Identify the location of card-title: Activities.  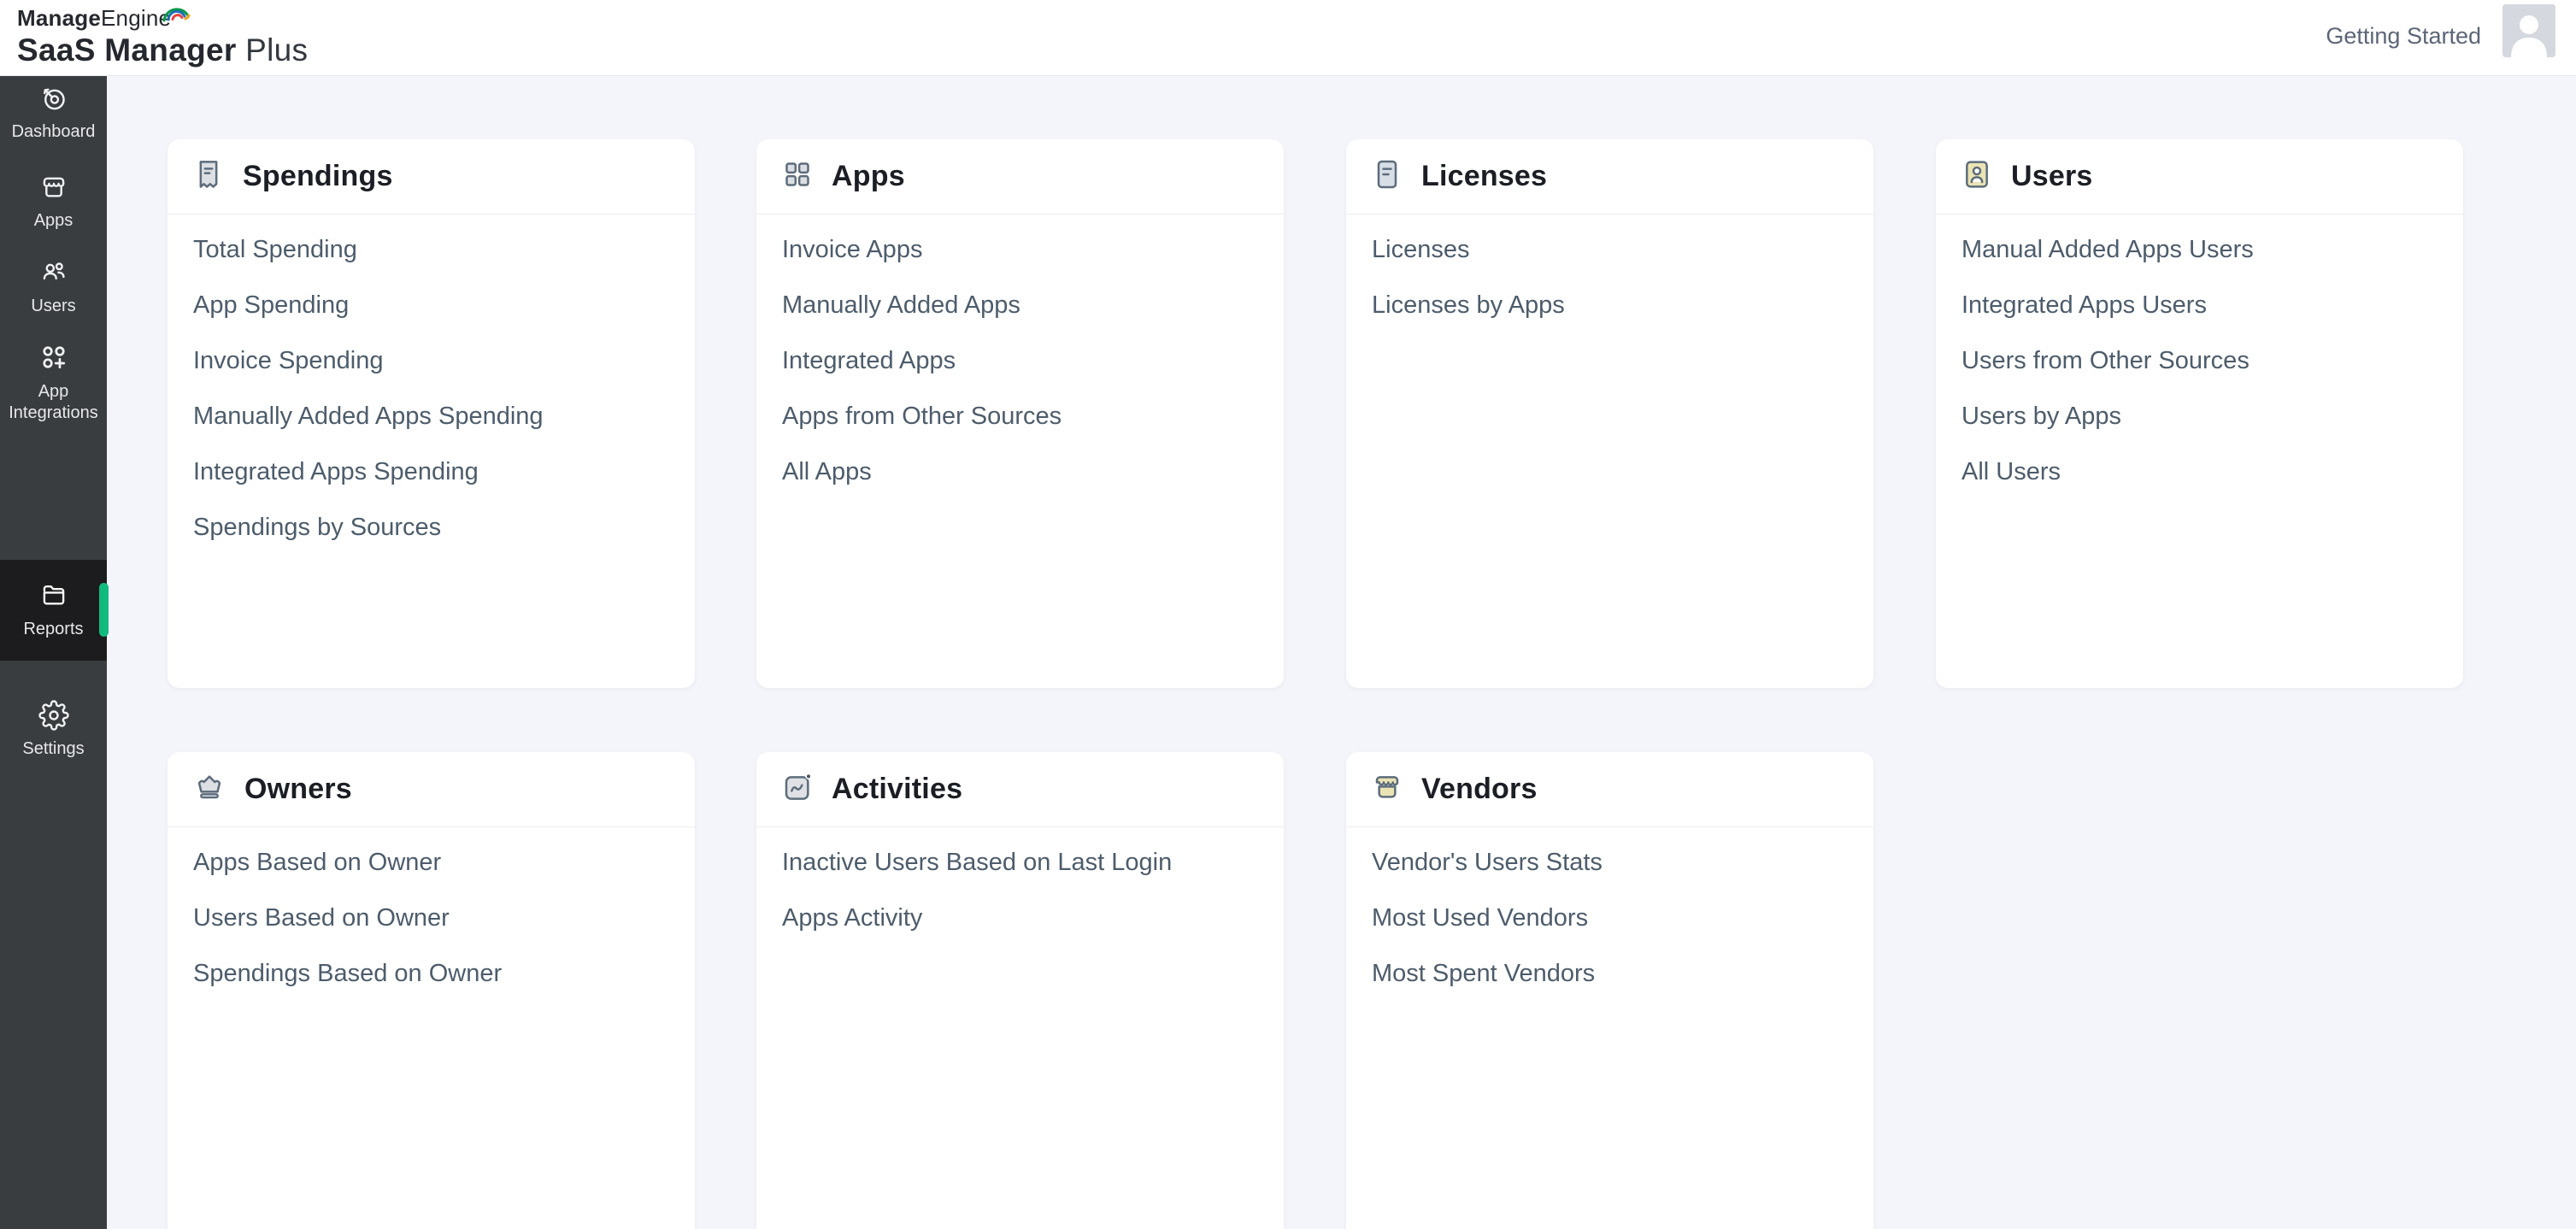
(897, 789).